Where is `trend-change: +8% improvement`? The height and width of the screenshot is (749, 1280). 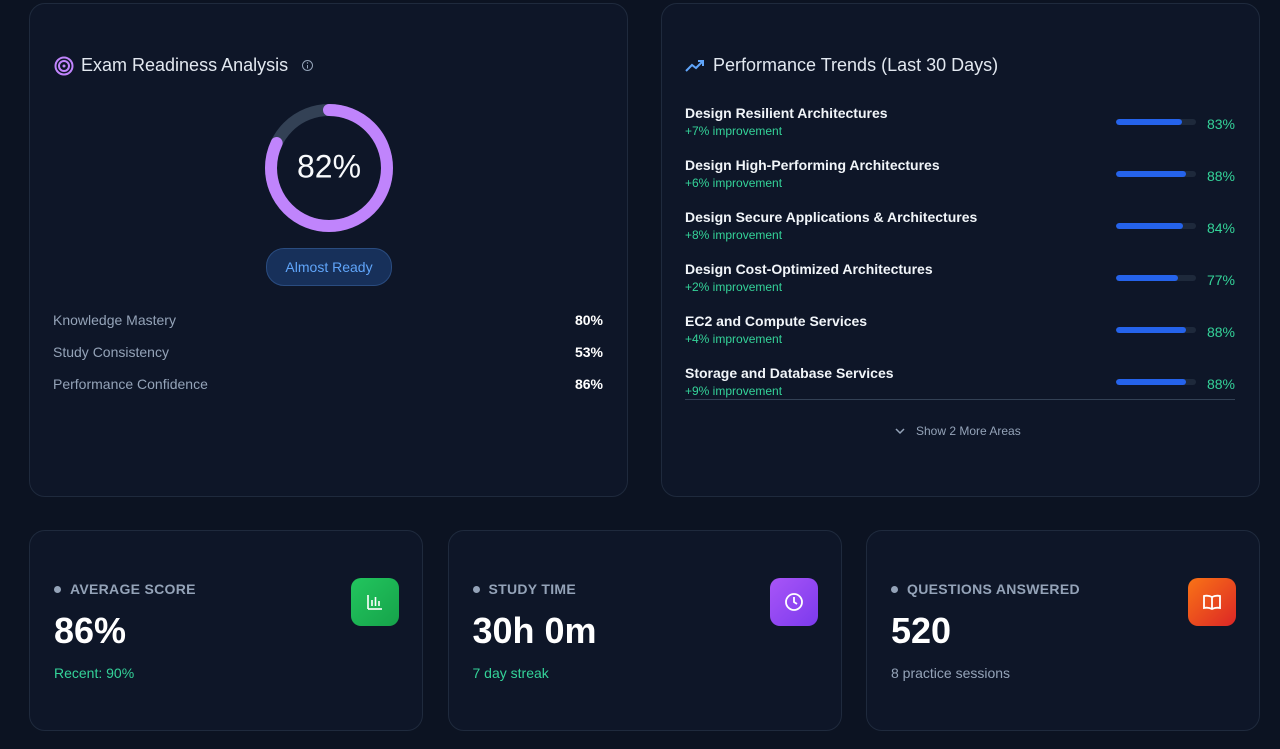 trend-change: +8% improvement is located at coordinates (734, 235).